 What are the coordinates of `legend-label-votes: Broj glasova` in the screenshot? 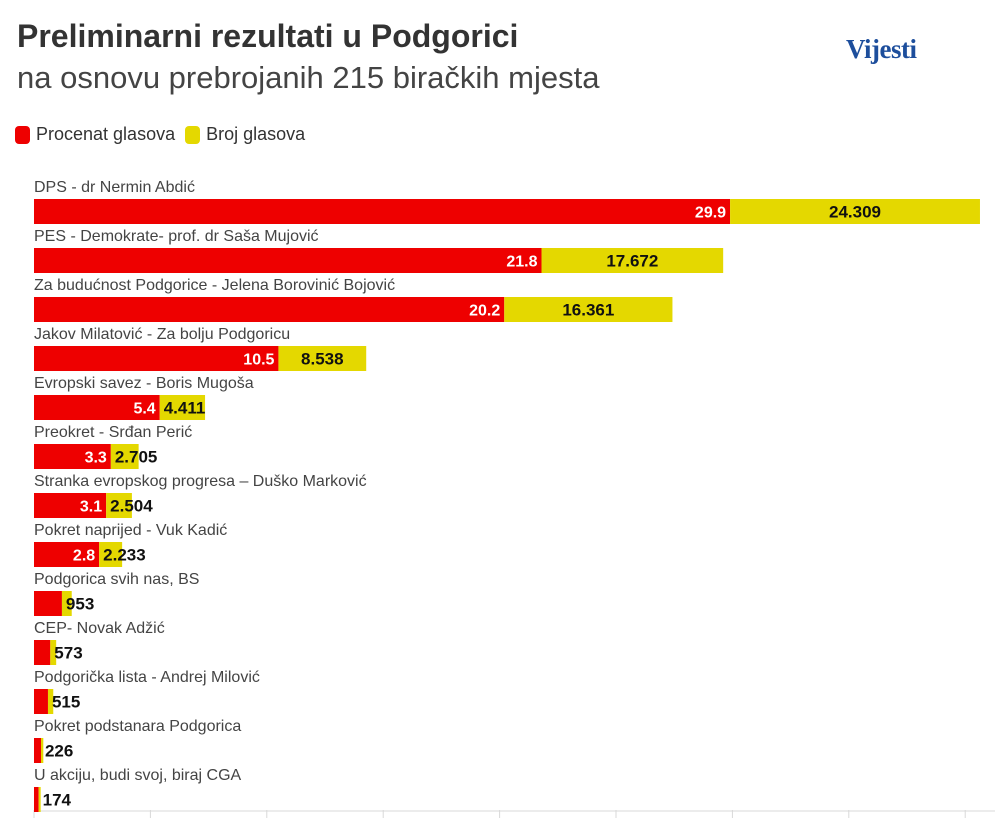 It's located at (256, 134).